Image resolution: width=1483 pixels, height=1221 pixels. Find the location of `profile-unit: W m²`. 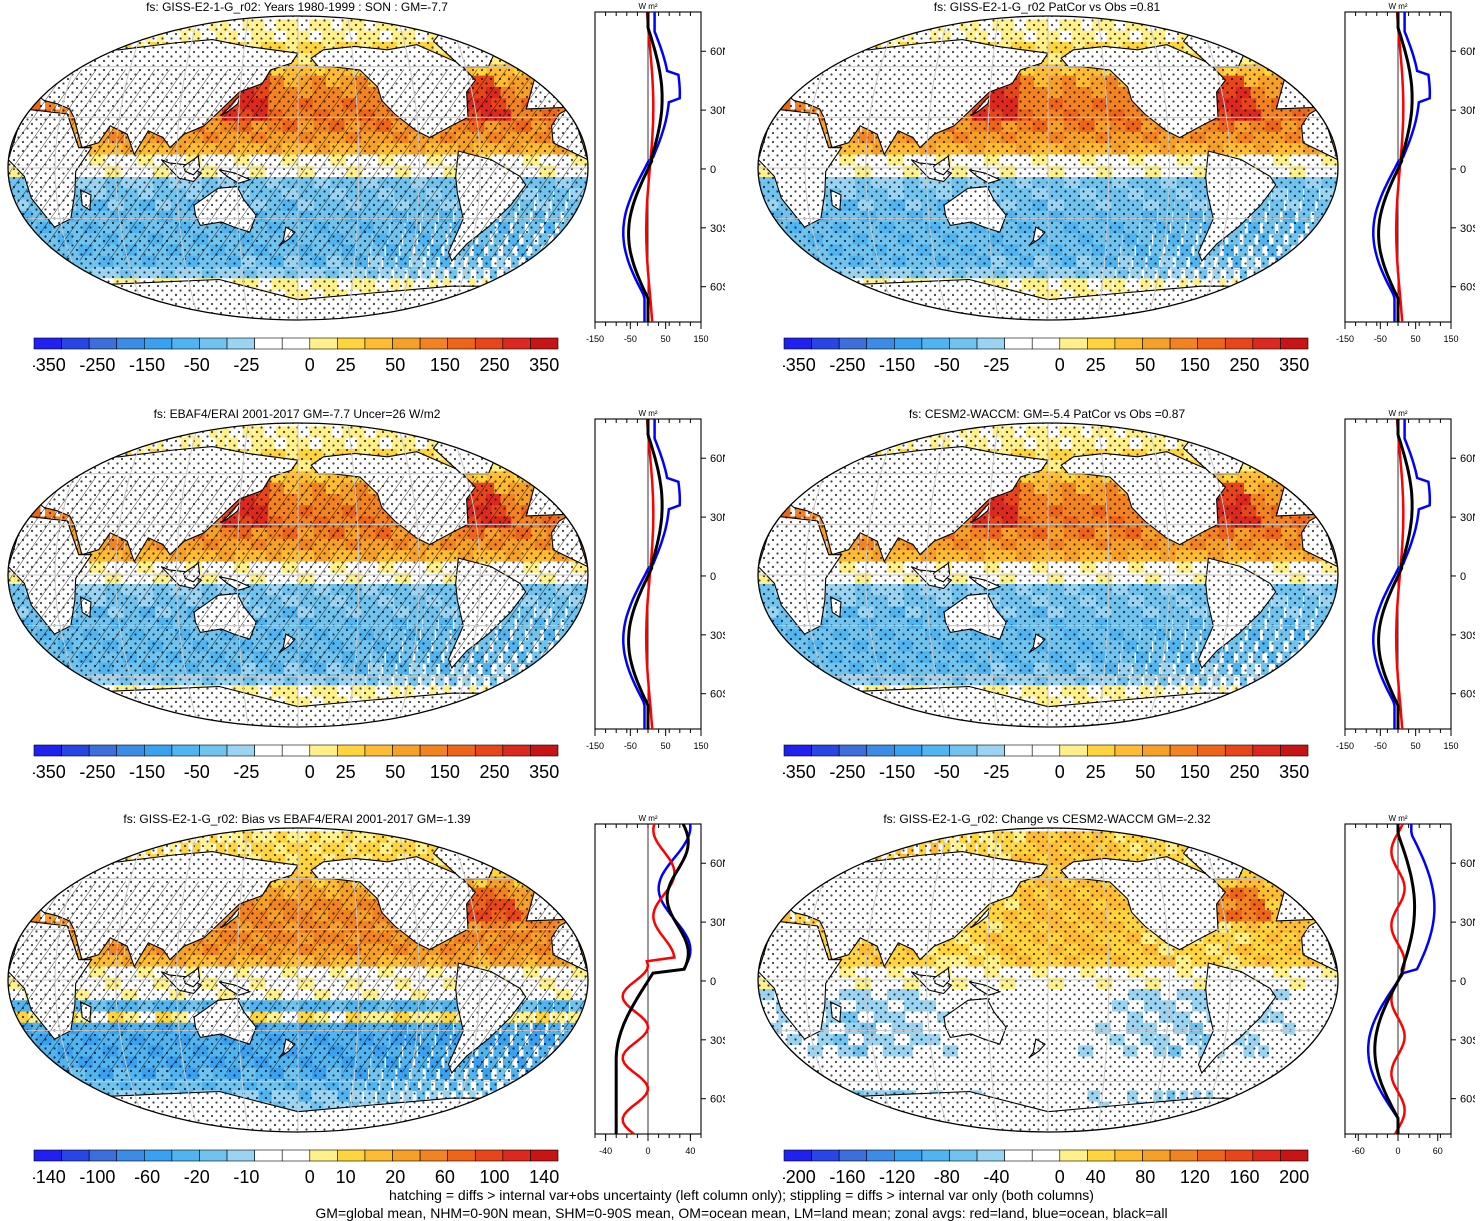

profile-unit: W m² is located at coordinates (1397, 413).